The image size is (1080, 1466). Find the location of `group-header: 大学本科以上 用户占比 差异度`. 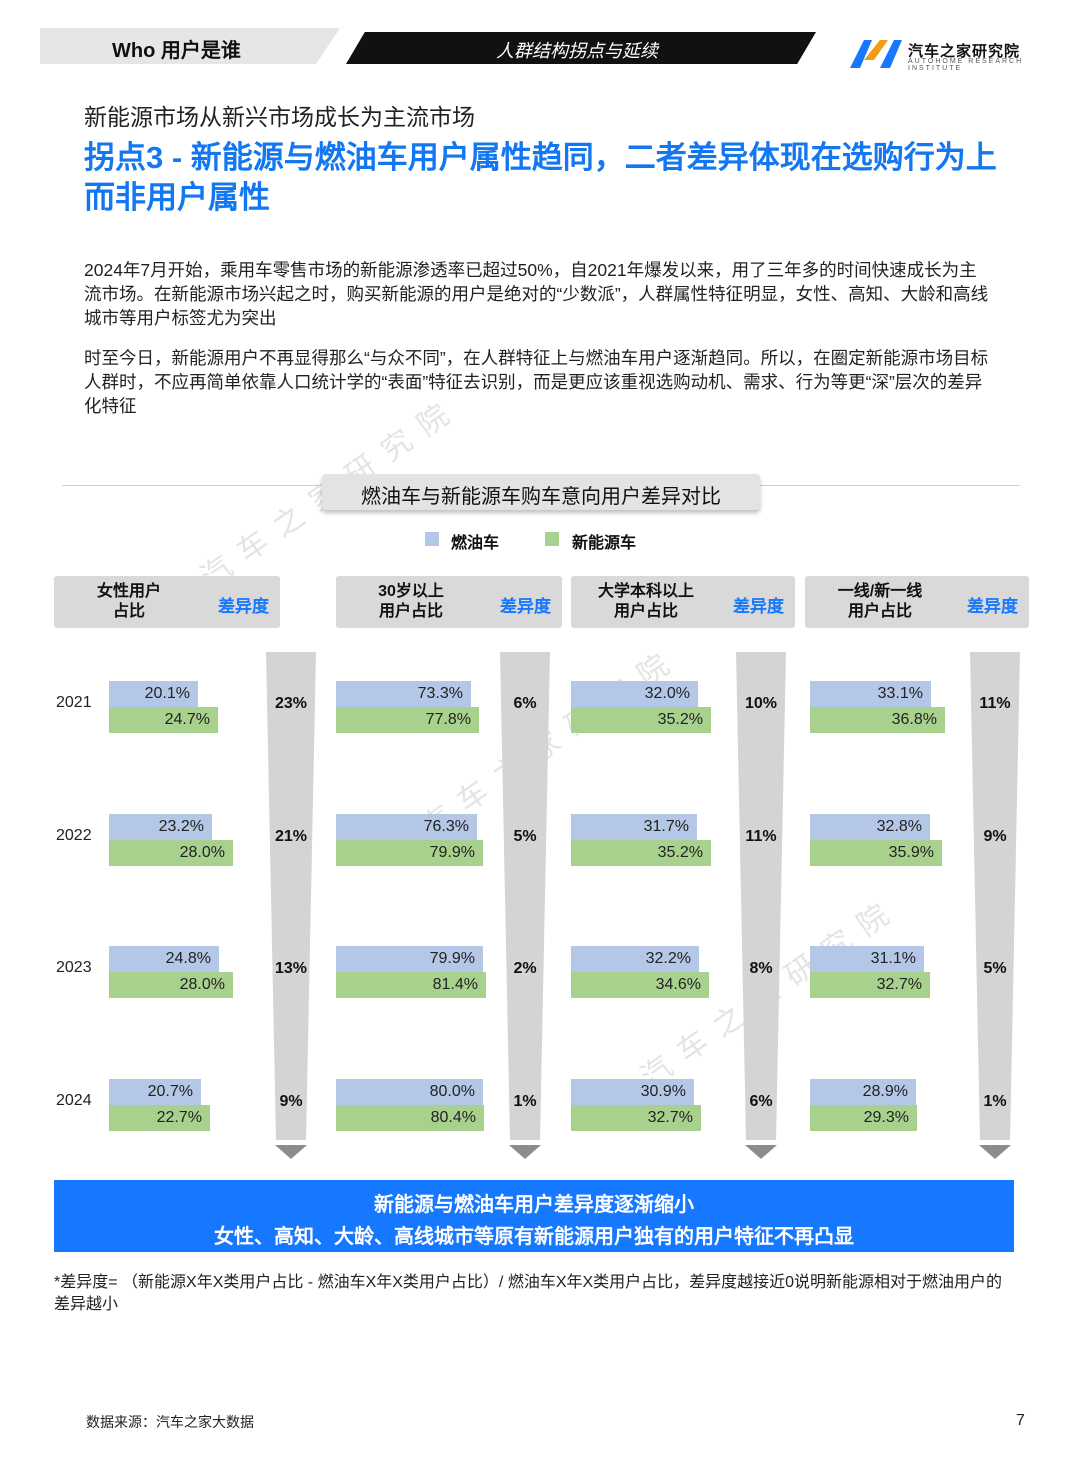

group-header: 大学本科以上 用户占比 差异度 is located at coordinates (683, 602).